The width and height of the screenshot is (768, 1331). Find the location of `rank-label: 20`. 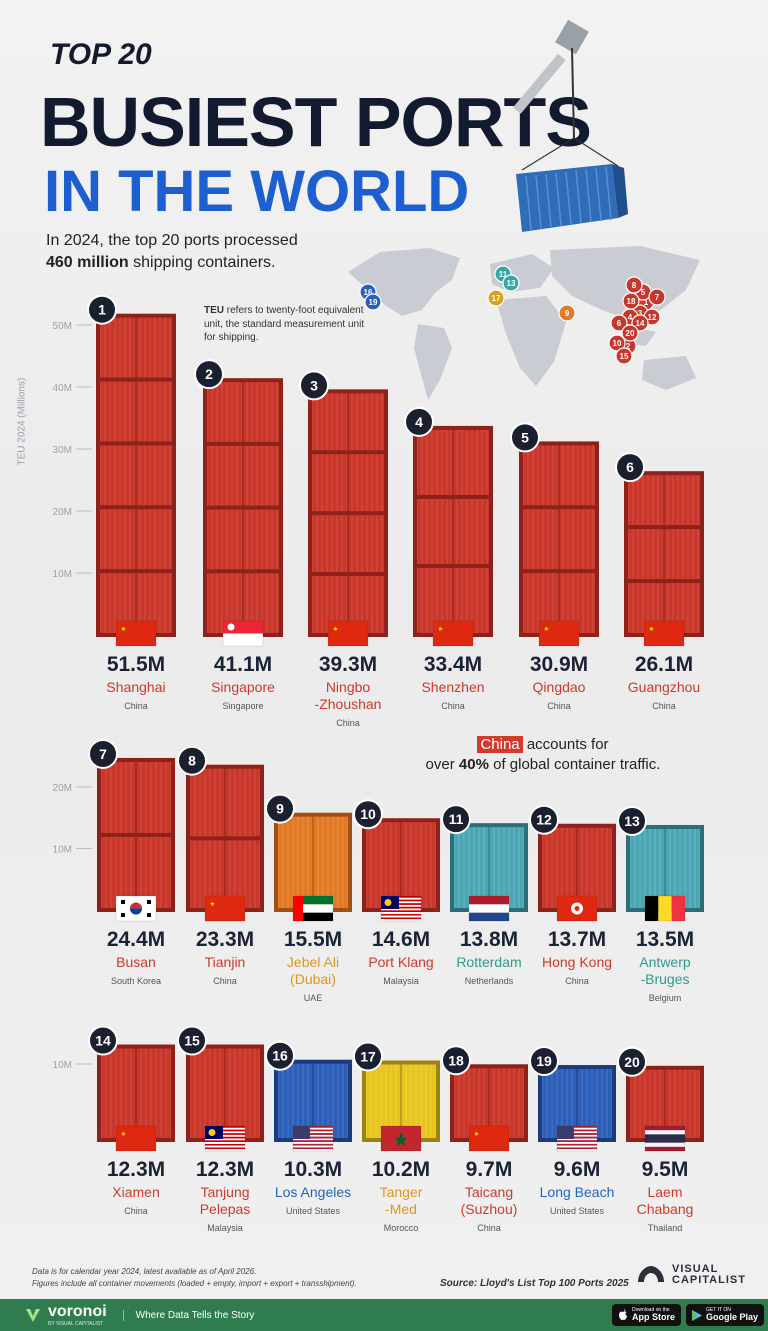

rank-label: 20 is located at coordinates (632, 1062).